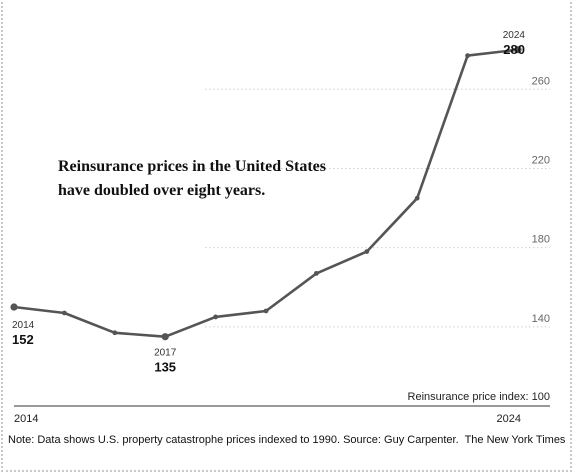 The image size is (576, 475). Describe the element at coordinates (541, 81) in the screenshot. I see `y-tick-label: 260` at that location.